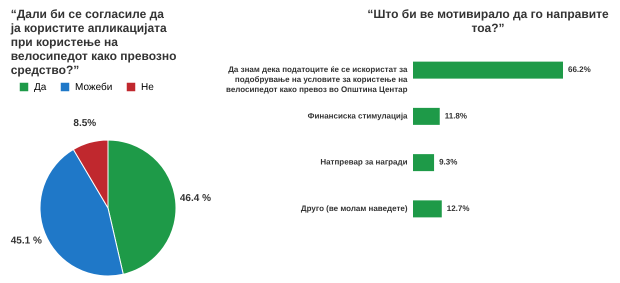 Image resolution: width=620 pixels, height=283 pixels. What do you see at coordinates (84, 124) in the screenshot?
I see `data-label: 8.5%` at bounding box center [84, 124].